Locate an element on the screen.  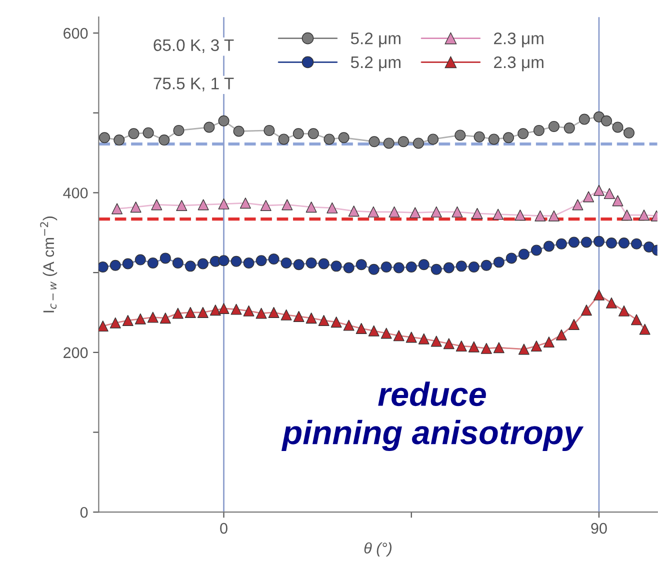
y-tick-label: 200 is located at coordinates (76, 352).